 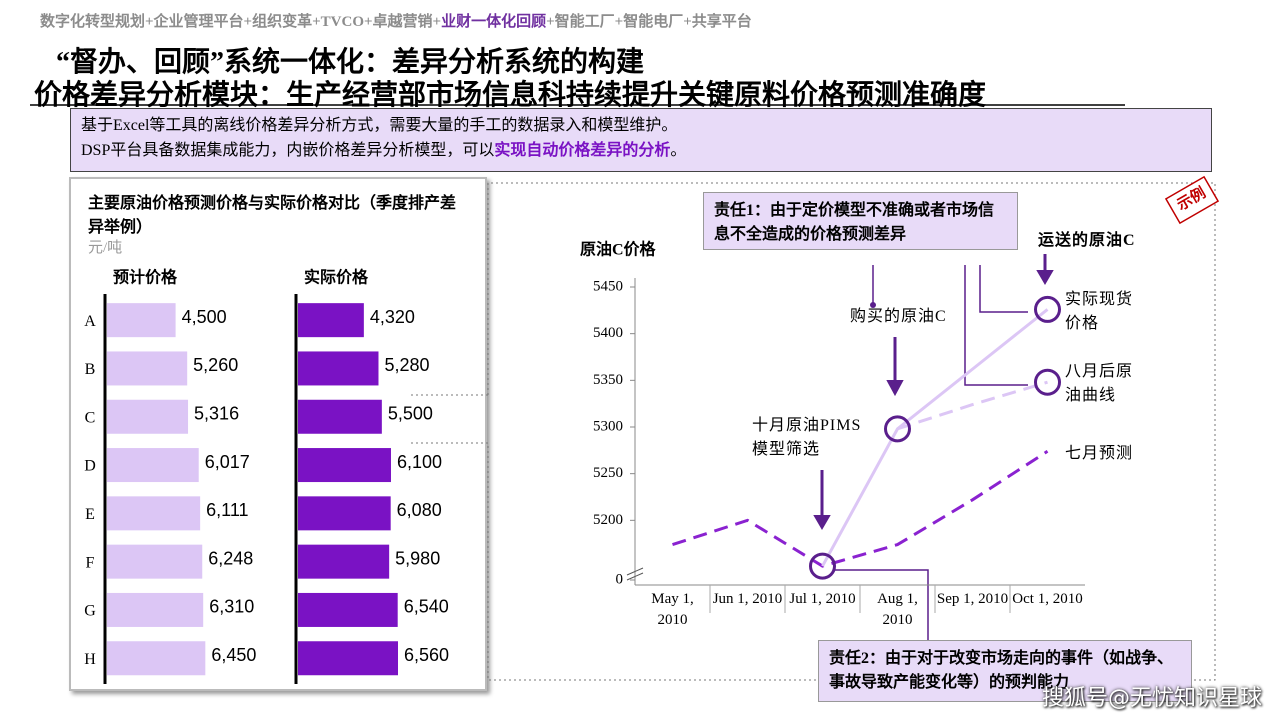 What do you see at coordinates (336, 277) in the screenshot?
I see `legend-label: 实际价格` at bounding box center [336, 277].